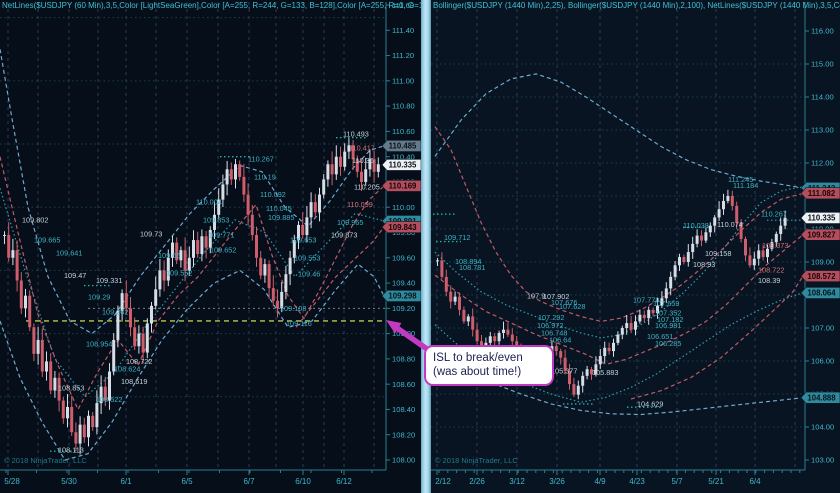  I want to click on svg-text: 108.00, so click(403, 460).